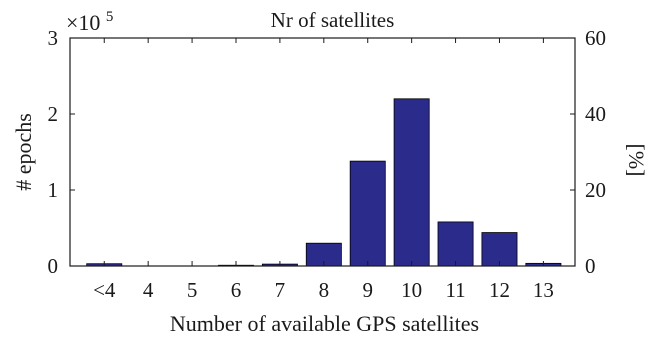 This screenshot has width=663, height=339. What do you see at coordinates (324, 290) in the screenshot?
I see `x-tick-label: 8` at bounding box center [324, 290].